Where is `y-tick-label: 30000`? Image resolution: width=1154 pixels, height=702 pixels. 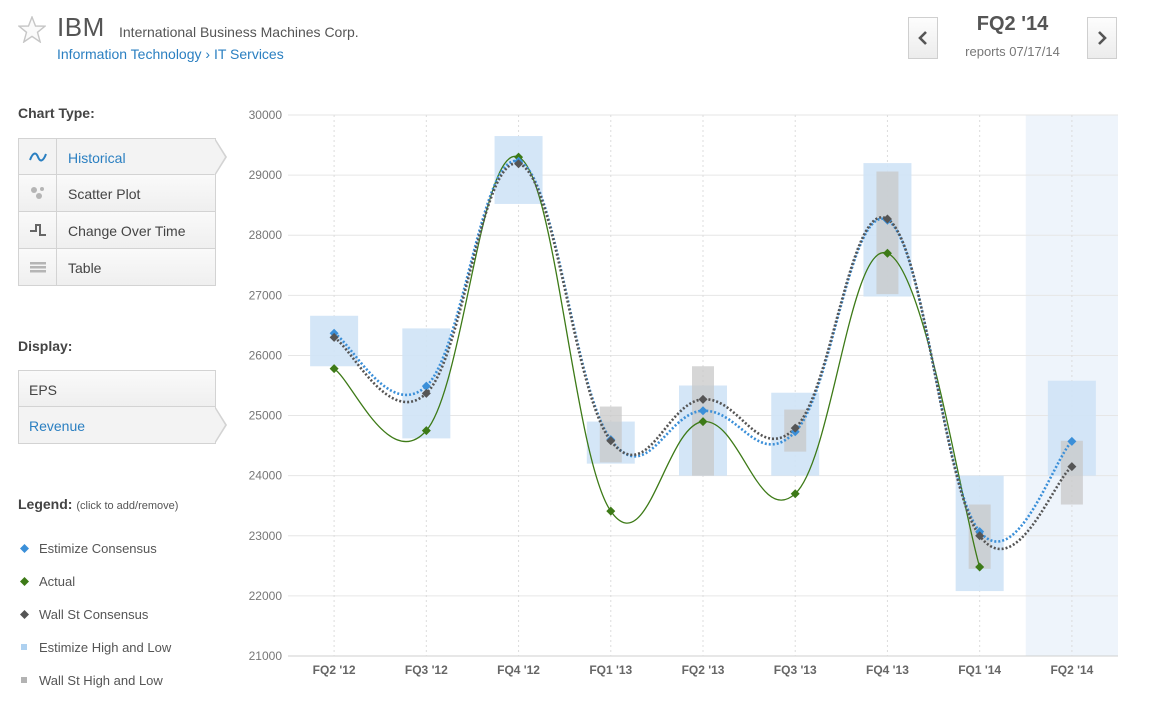
y-tick-label: 30000 is located at coordinates (266, 115).